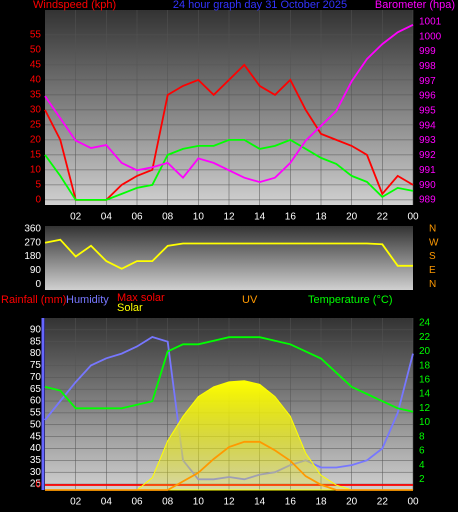  I want to click on legend-label: Max solar, so click(141, 298).